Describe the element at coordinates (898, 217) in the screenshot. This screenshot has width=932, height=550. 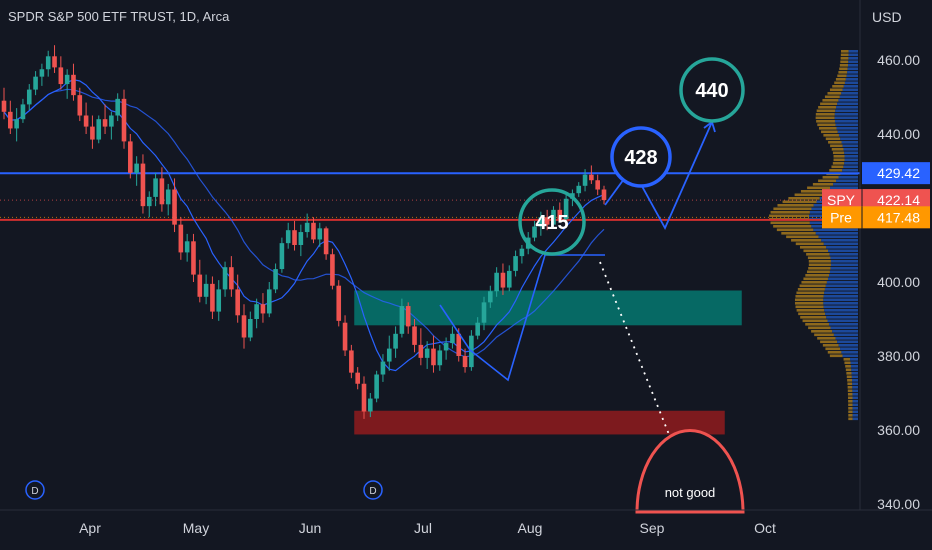
I see `price-badge-value: 417.48` at that location.